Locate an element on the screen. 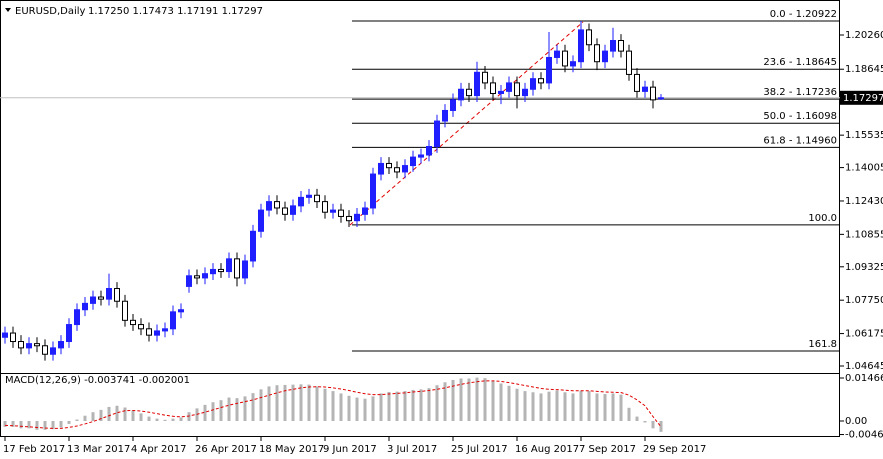  symbol-title: EURUSD,Daily is located at coordinates (50, 11).